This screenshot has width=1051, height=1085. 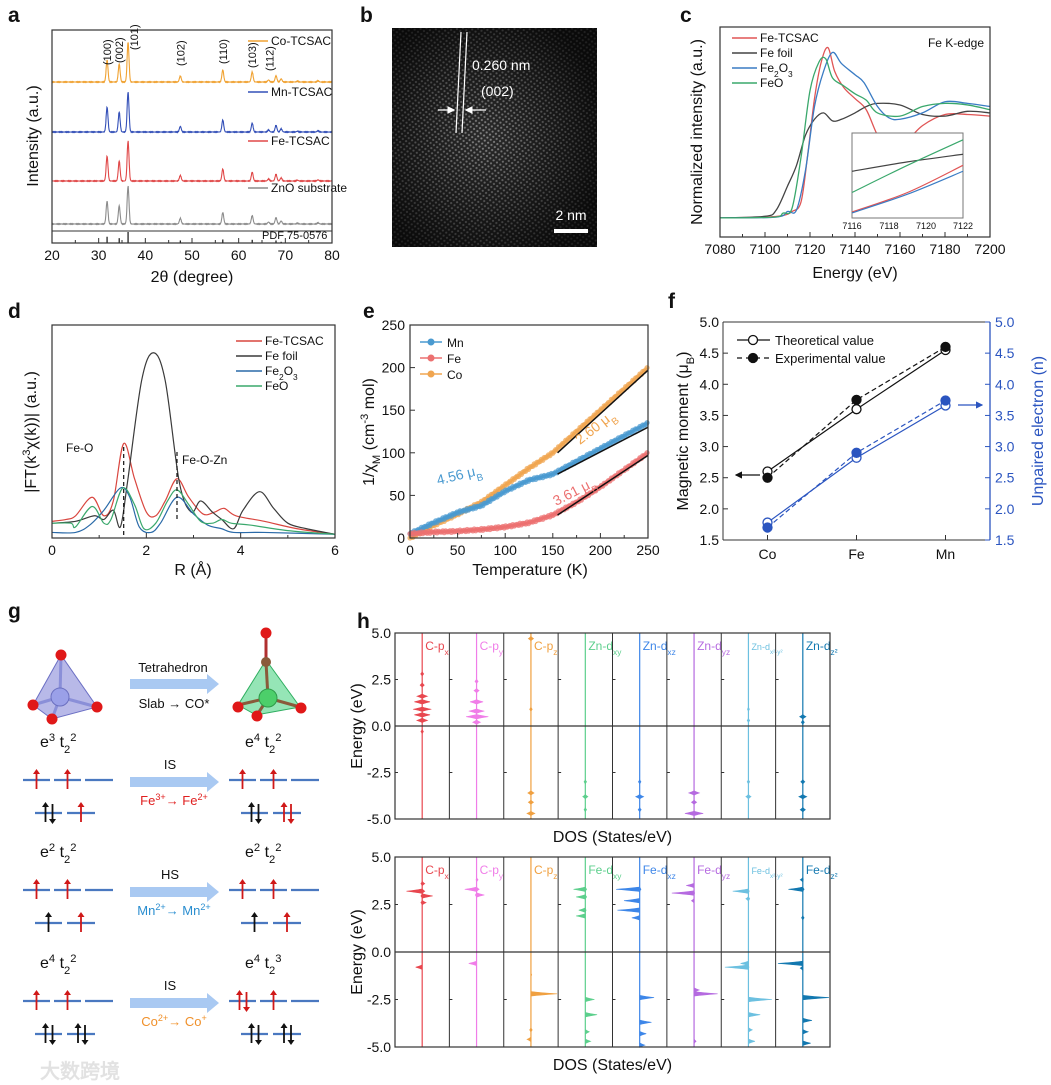 What do you see at coordinates (382, 952) in the screenshot?
I see `y-tick-label: 0.0` at bounding box center [382, 952].